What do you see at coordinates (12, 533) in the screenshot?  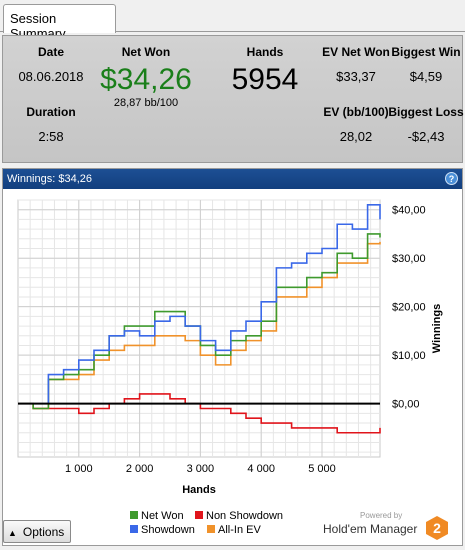 I see `up-triangle-icon: ▲` at bounding box center [12, 533].